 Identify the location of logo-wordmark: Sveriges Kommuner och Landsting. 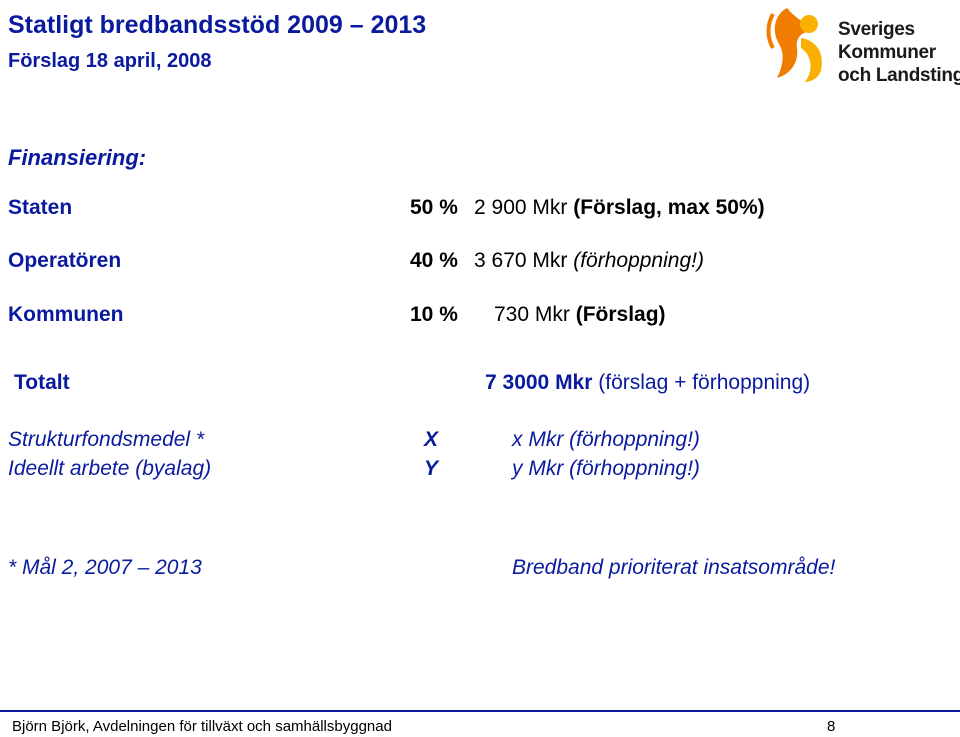
(899, 52).